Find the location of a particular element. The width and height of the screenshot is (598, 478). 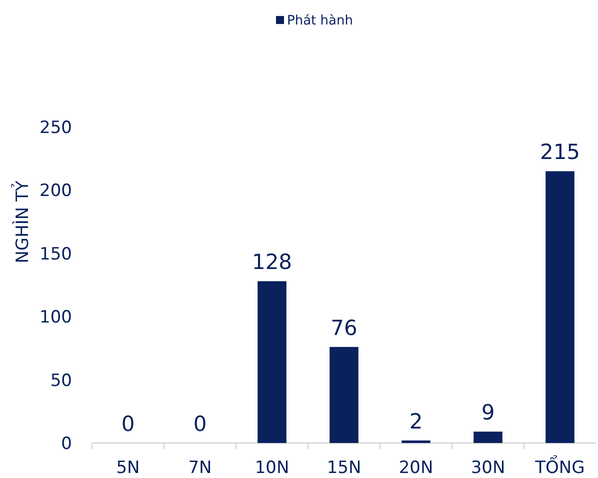

legend-label: Phát hành is located at coordinates (320, 21).